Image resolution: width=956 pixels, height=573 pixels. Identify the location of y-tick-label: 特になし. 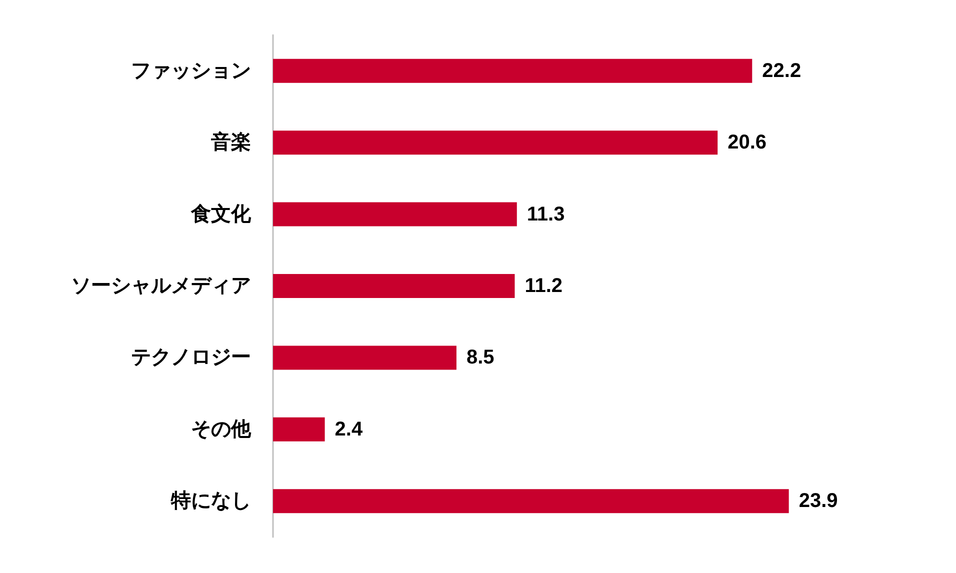
(210, 501).